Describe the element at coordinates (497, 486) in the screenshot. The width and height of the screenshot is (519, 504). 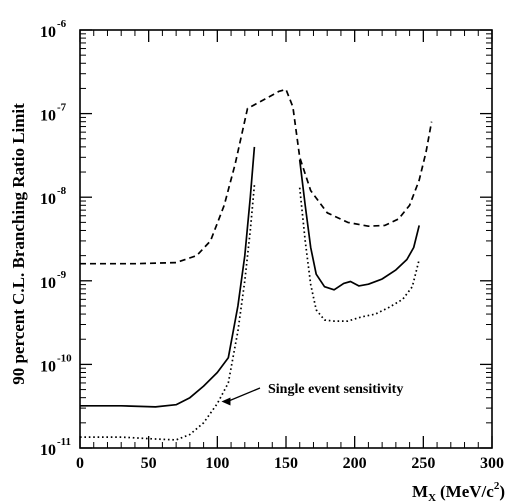
I see `x-axis-title-sup: 2` at that location.